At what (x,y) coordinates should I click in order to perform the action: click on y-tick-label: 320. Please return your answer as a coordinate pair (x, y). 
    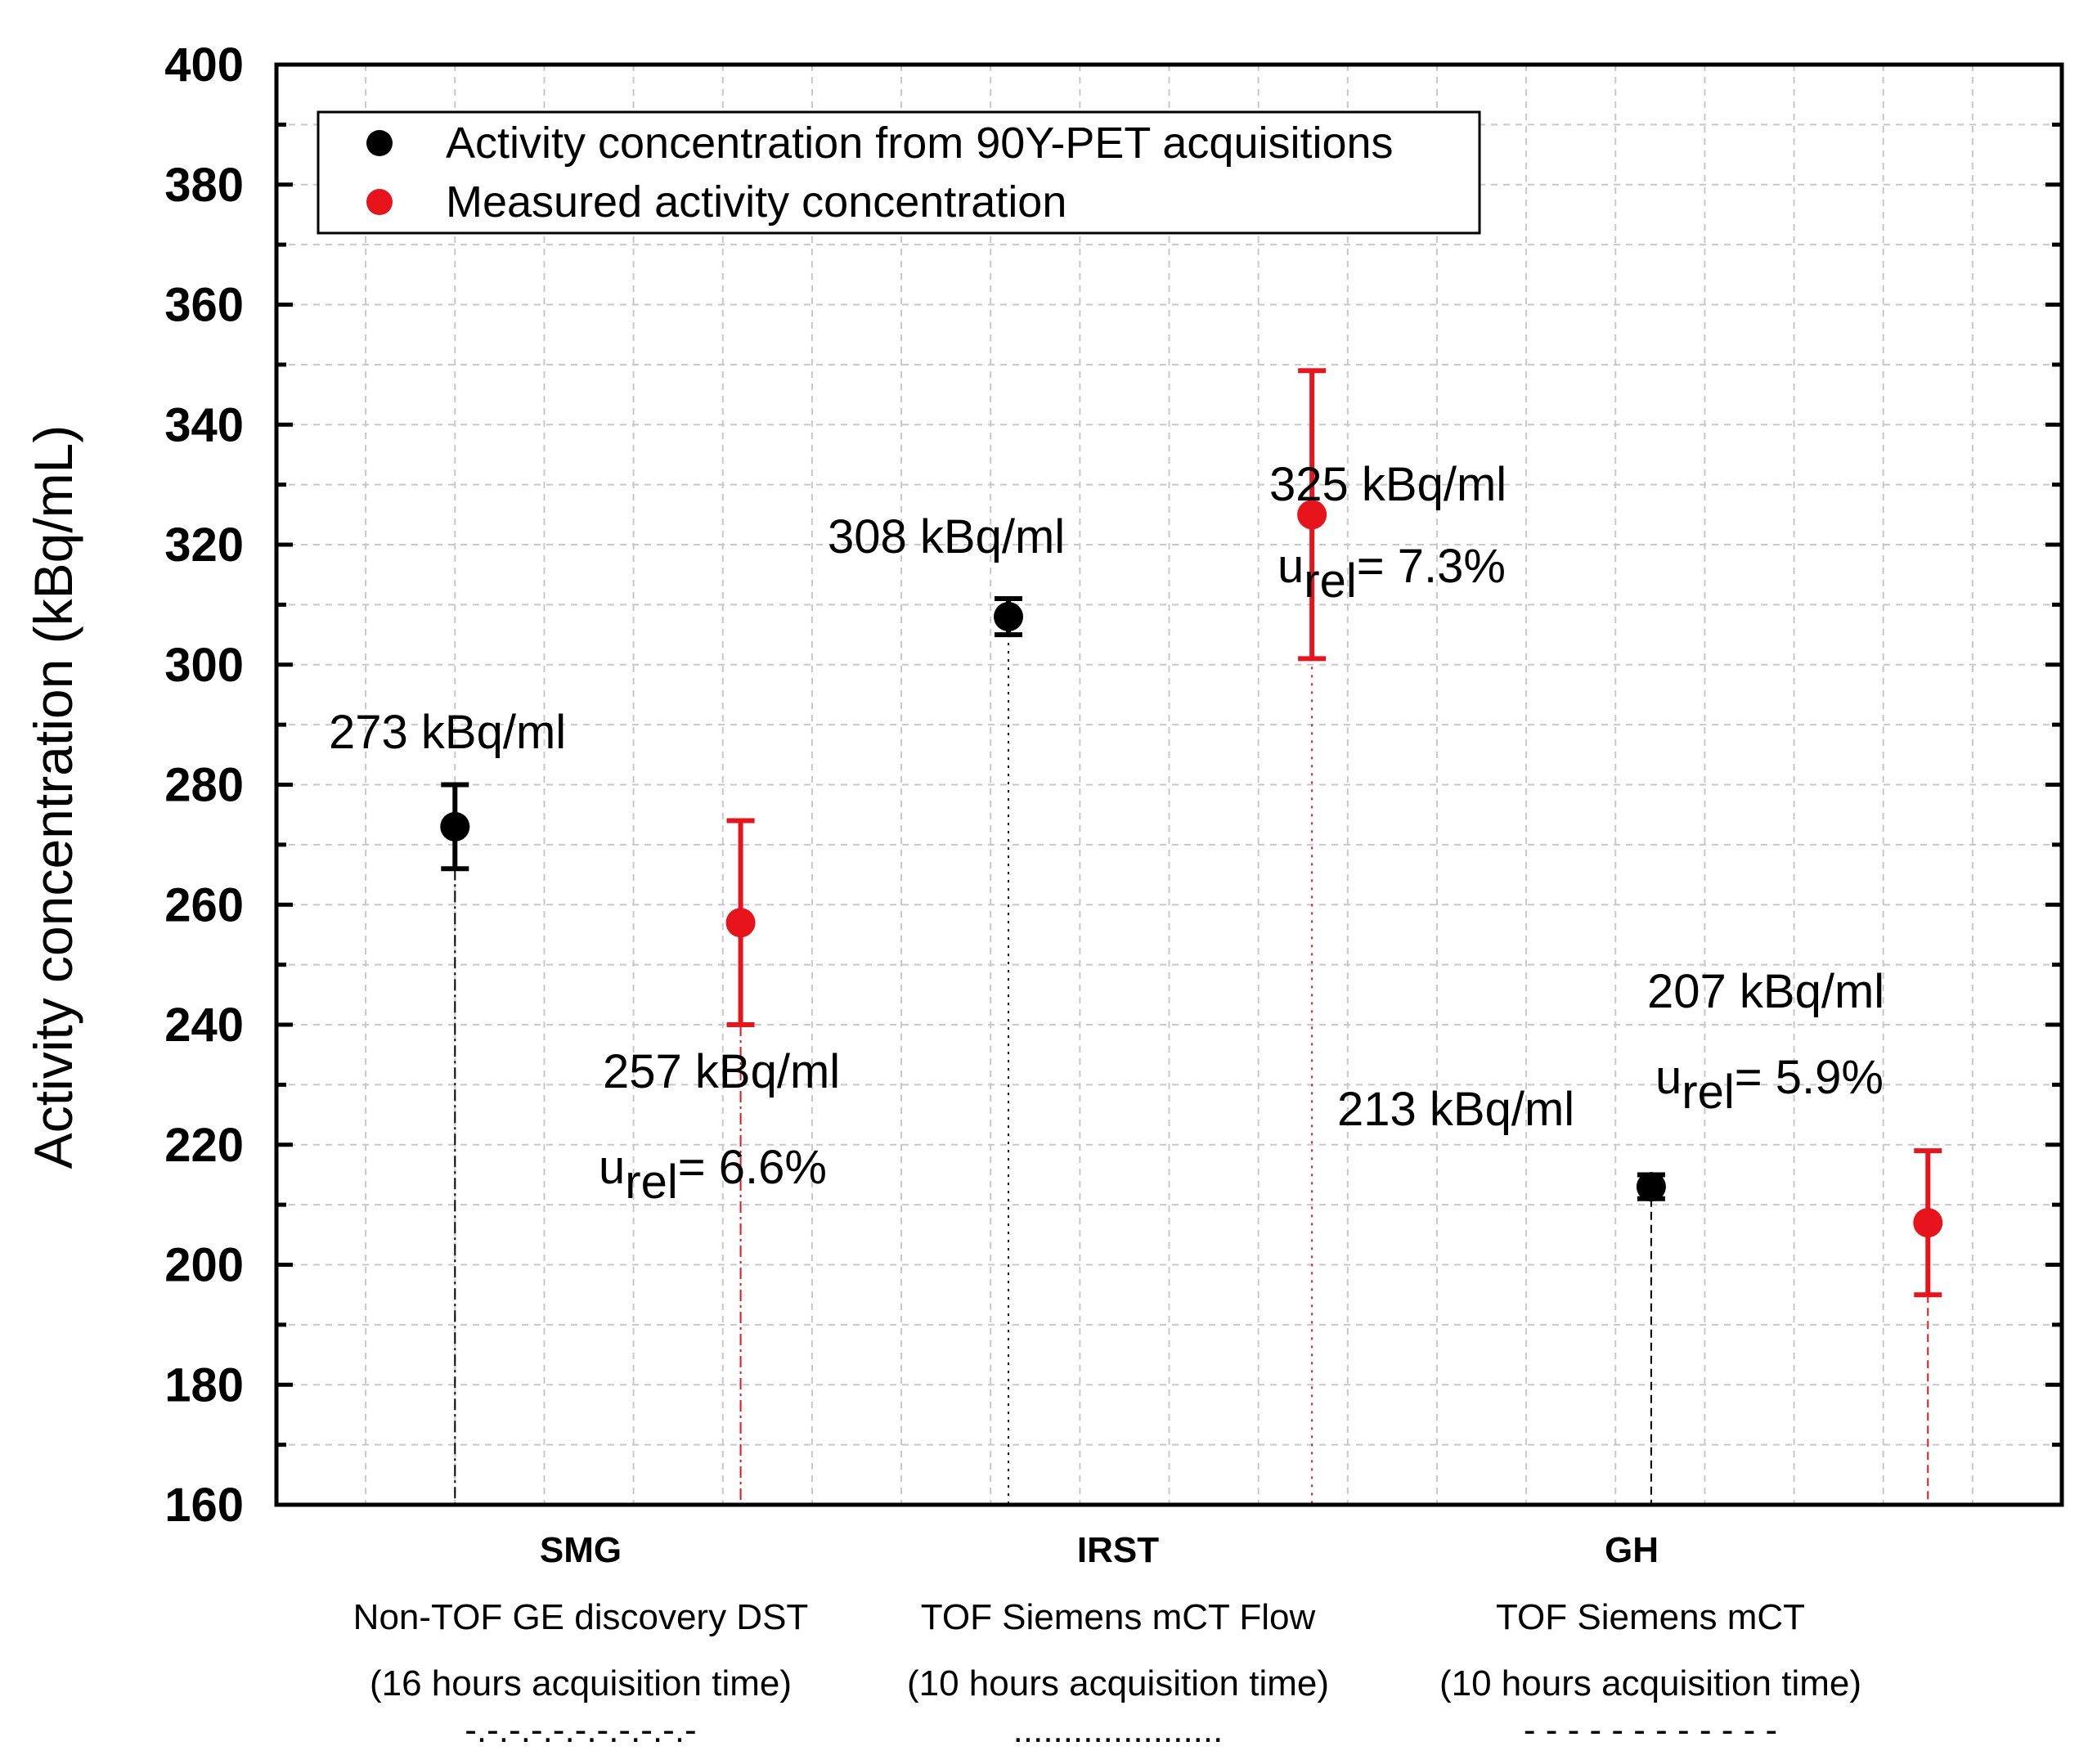
    Looking at the image, I should click on (204, 545).